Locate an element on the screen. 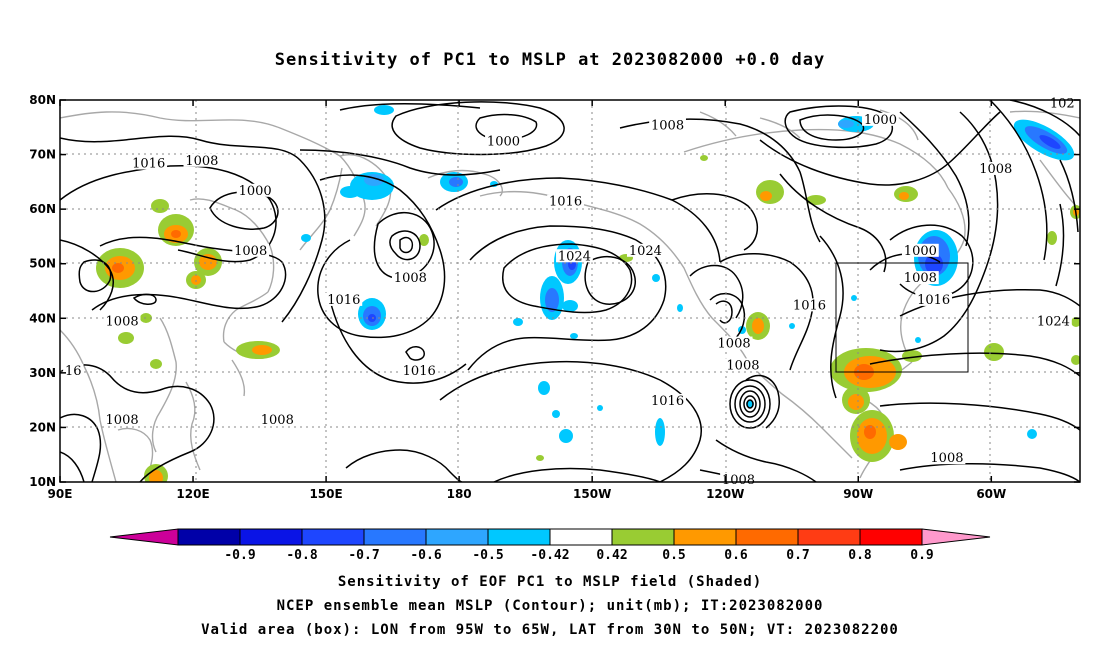 This screenshot has height=650, width=1100. colorbar-high-triangle is located at coordinates (956, 537).